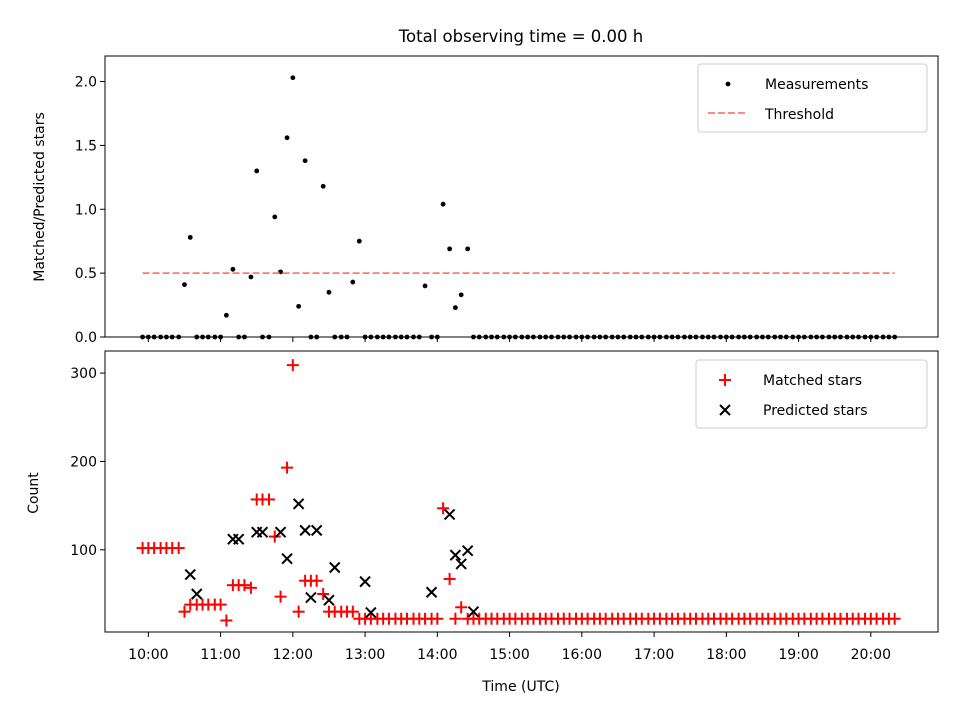 This screenshot has width=960, height=720. Describe the element at coordinates (811, 394) in the screenshot. I see `count-panel-legend: Matched stars Predicted stars` at that location.